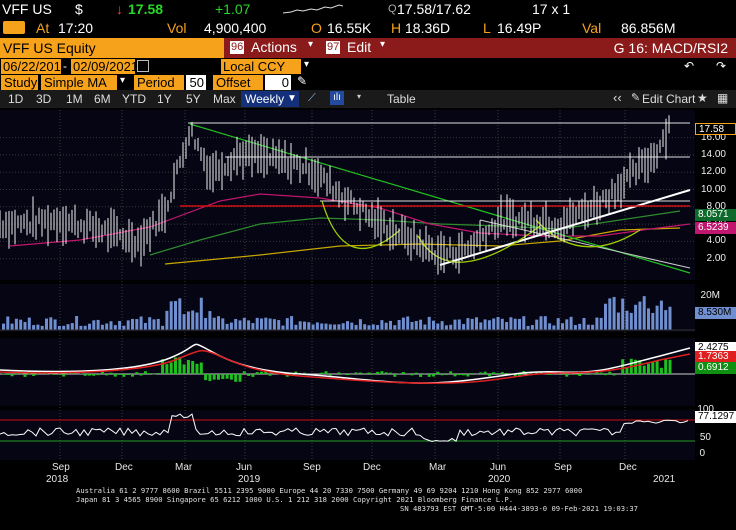  What do you see at coordinates (401, 99) in the screenshot?
I see `table-button: Table` at bounding box center [401, 99].